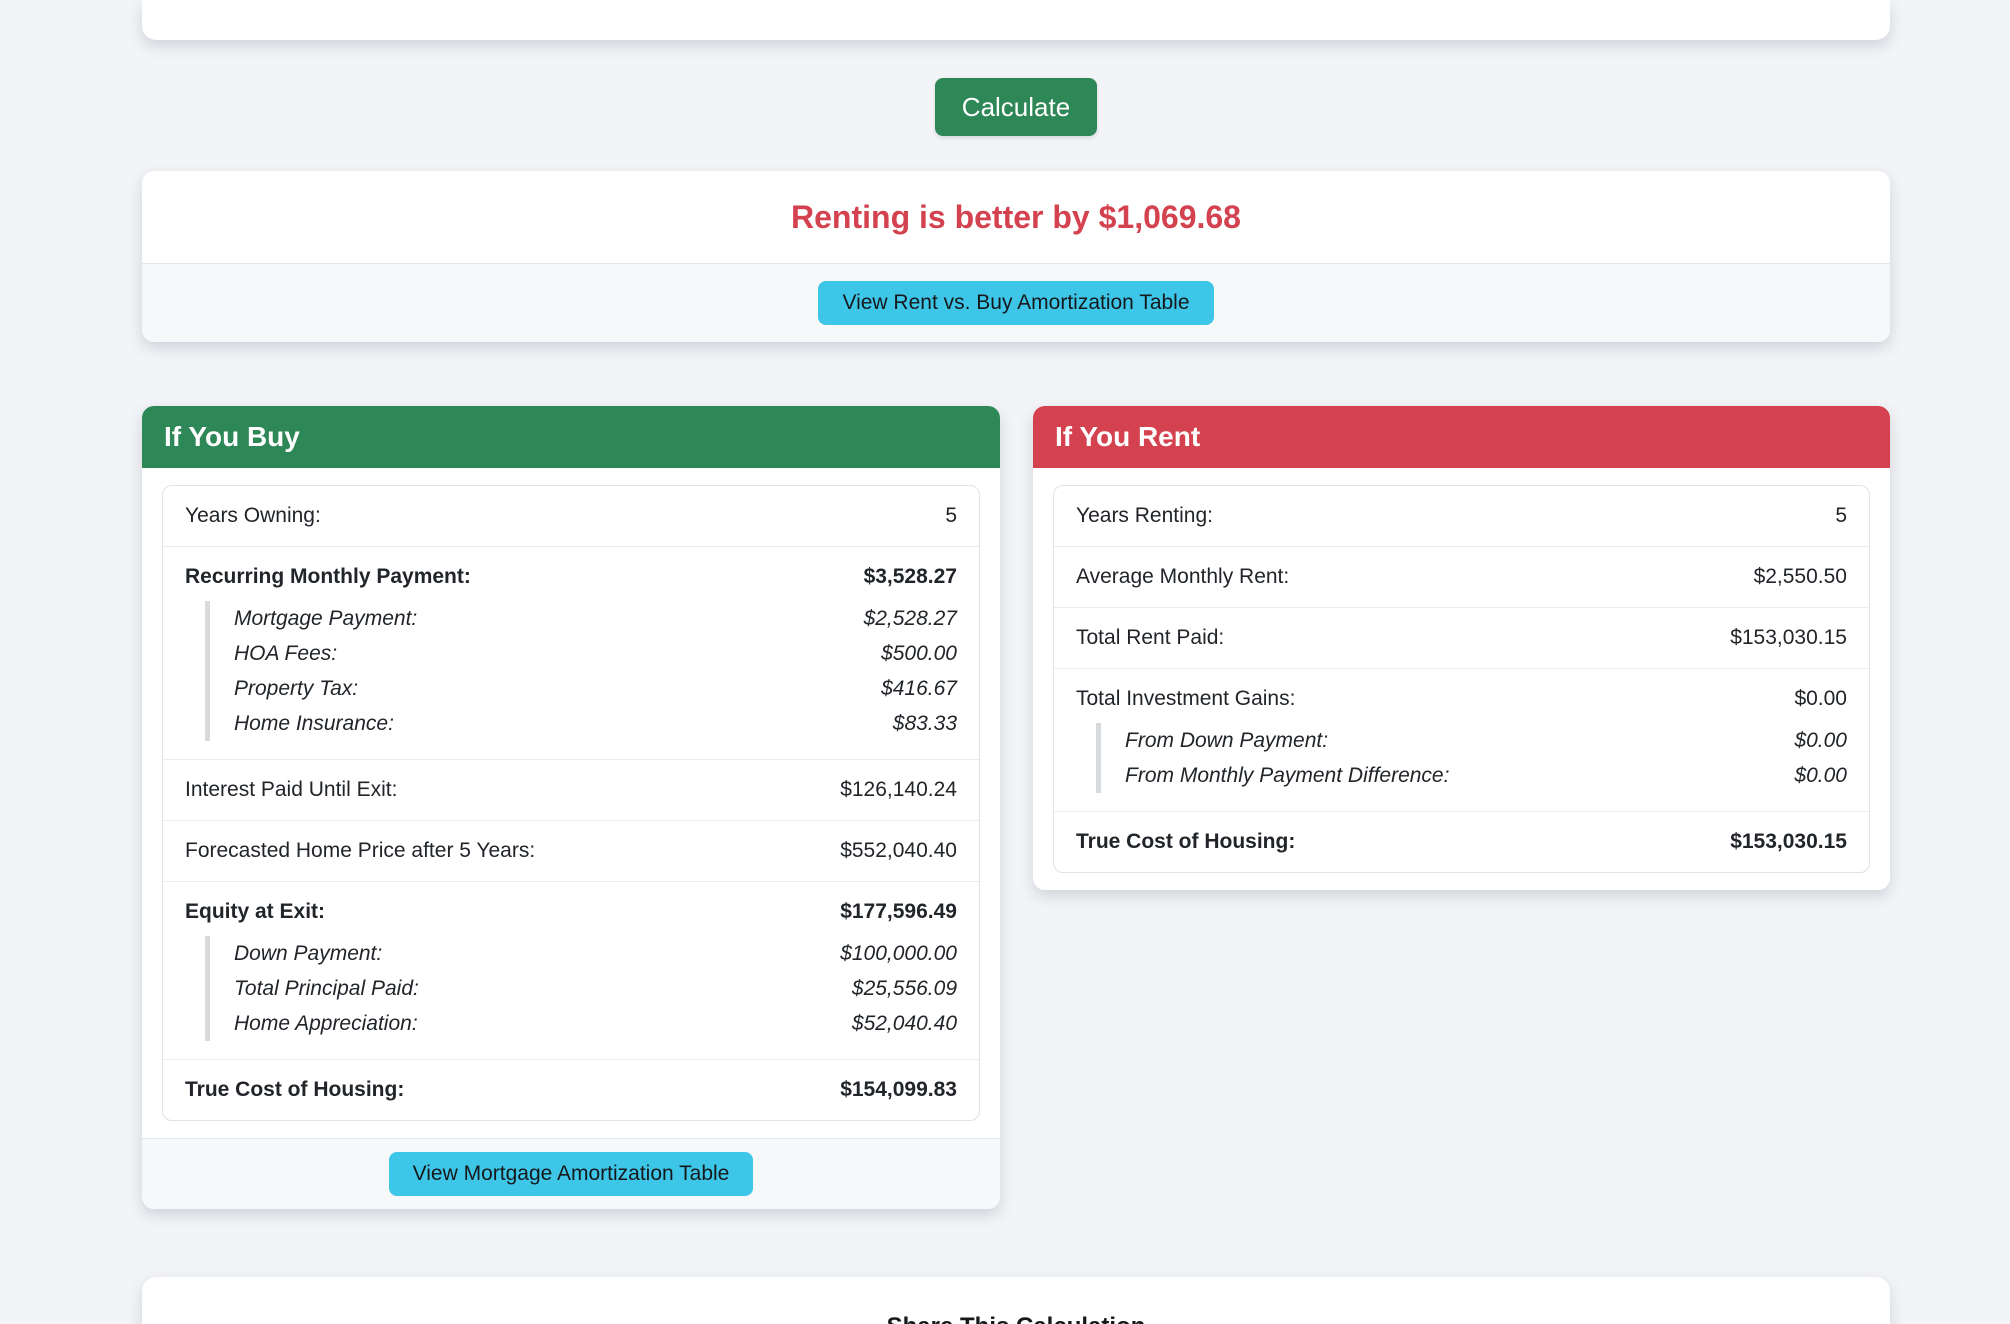 The image size is (2010, 1324). What do you see at coordinates (1461, 576) in the screenshot?
I see `table-row: Average Monthly Rent: $2,550.50` at bounding box center [1461, 576].